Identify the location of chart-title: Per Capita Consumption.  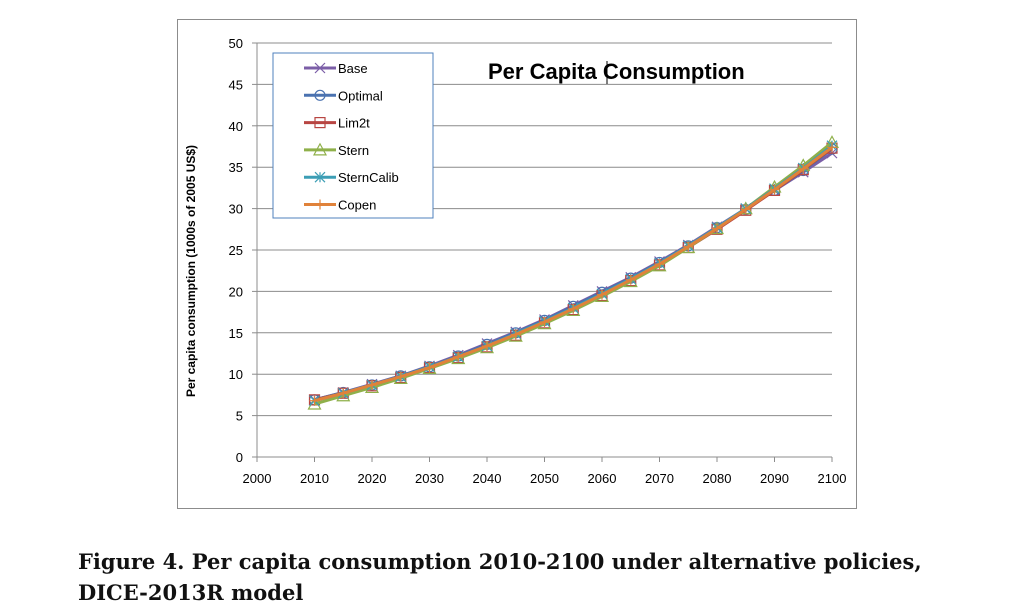
(616, 71).